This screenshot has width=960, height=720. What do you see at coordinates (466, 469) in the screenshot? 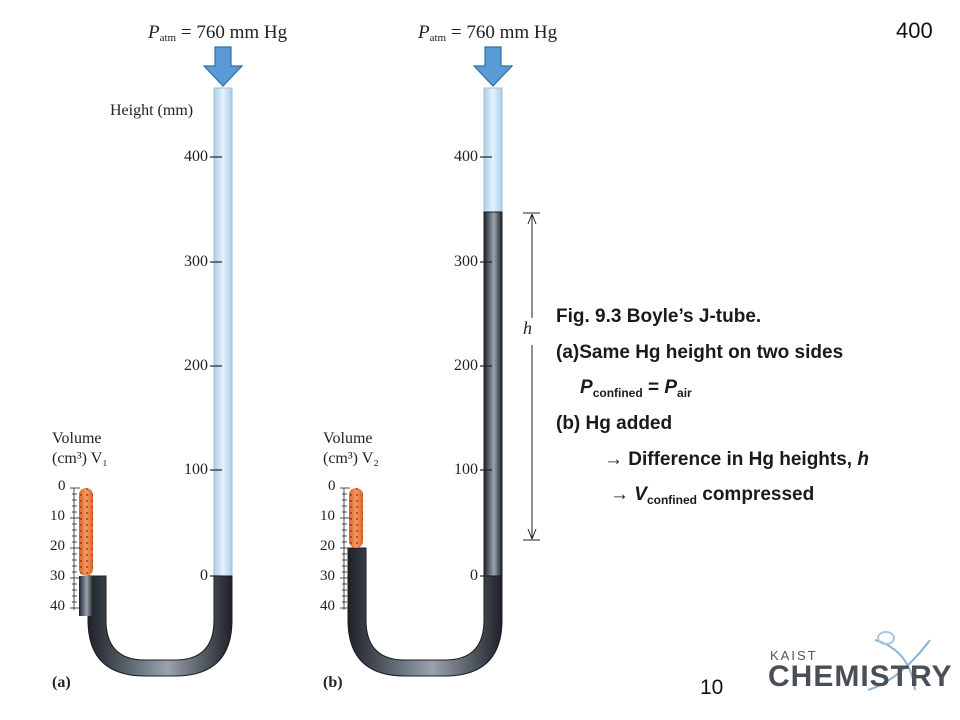
I see `panel-b-height-tick: 100` at bounding box center [466, 469].